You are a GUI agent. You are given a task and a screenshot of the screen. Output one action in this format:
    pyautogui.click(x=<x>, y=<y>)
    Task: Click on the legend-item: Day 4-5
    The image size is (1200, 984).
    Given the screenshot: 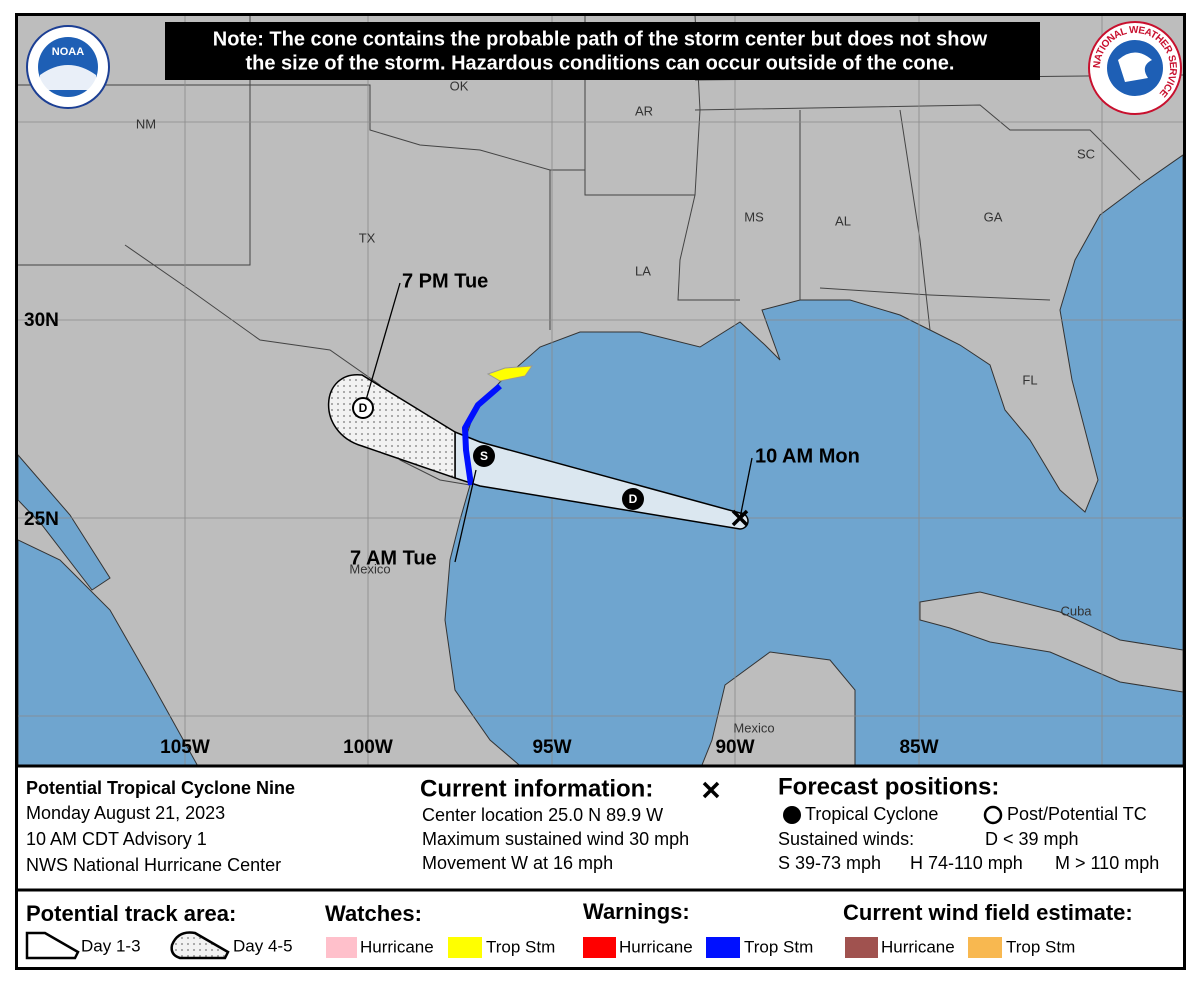 What is the action you would take?
    pyautogui.click(x=263, y=945)
    